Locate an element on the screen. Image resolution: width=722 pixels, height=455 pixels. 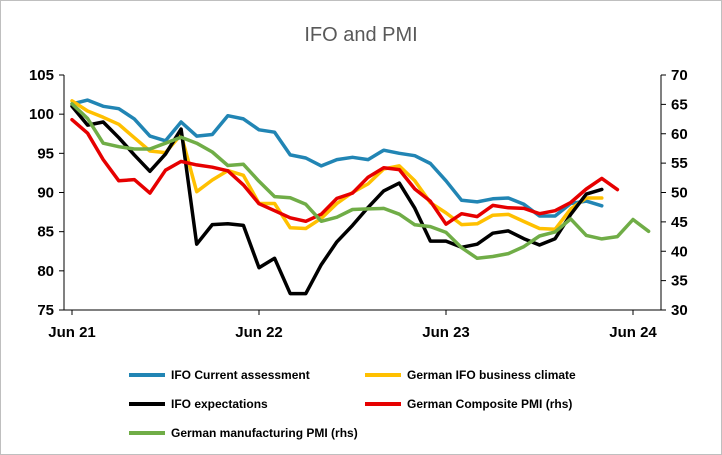
y-left-tick-label: 105 is located at coordinates (41, 75).